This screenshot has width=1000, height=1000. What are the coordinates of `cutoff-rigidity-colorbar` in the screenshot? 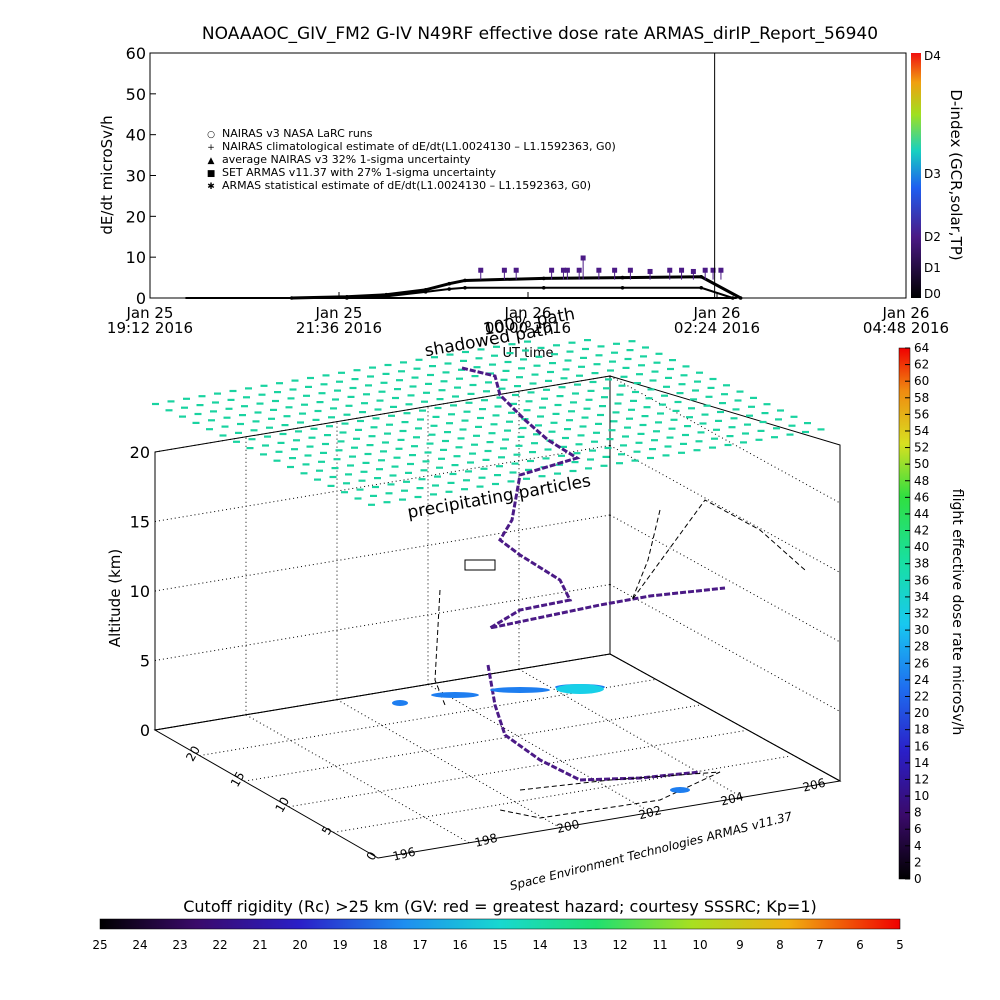 It's located at (500, 924).